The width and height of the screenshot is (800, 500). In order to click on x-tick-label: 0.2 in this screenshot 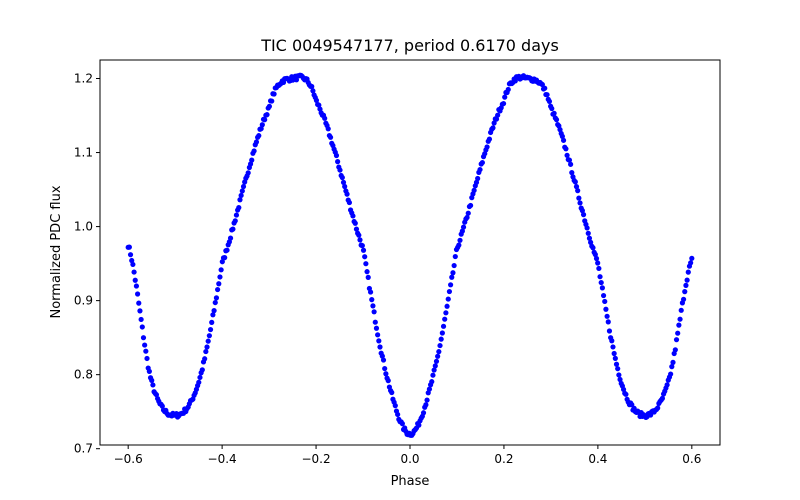, I will do `click(503, 459)`.